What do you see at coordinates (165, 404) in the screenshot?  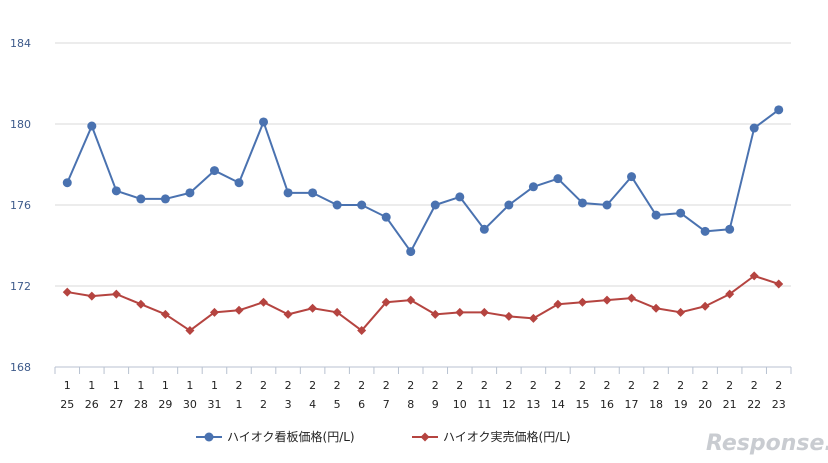 I see `x-tick-day: 29` at bounding box center [165, 404].